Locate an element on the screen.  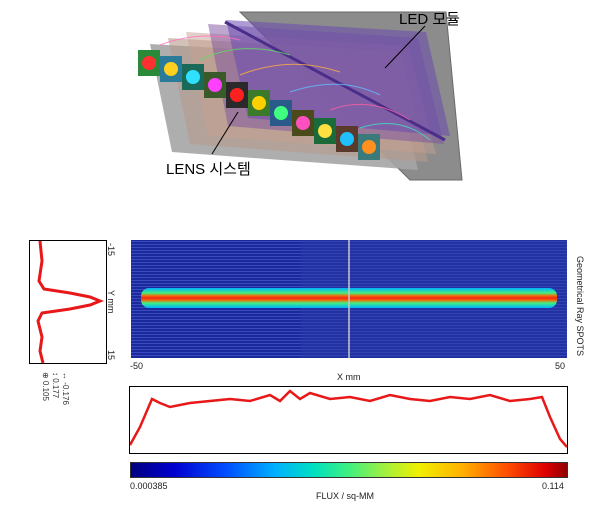
colorbar-max-label: 0.114 is located at coordinates (553, 486).